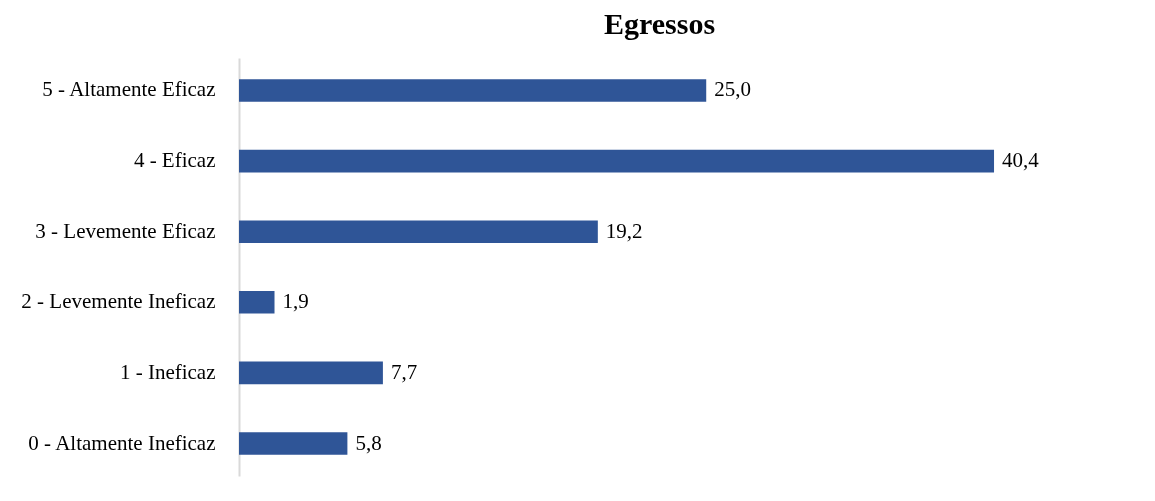 This screenshot has height=501, width=1155. I want to click on chart-title: Egressos, so click(659, 23).